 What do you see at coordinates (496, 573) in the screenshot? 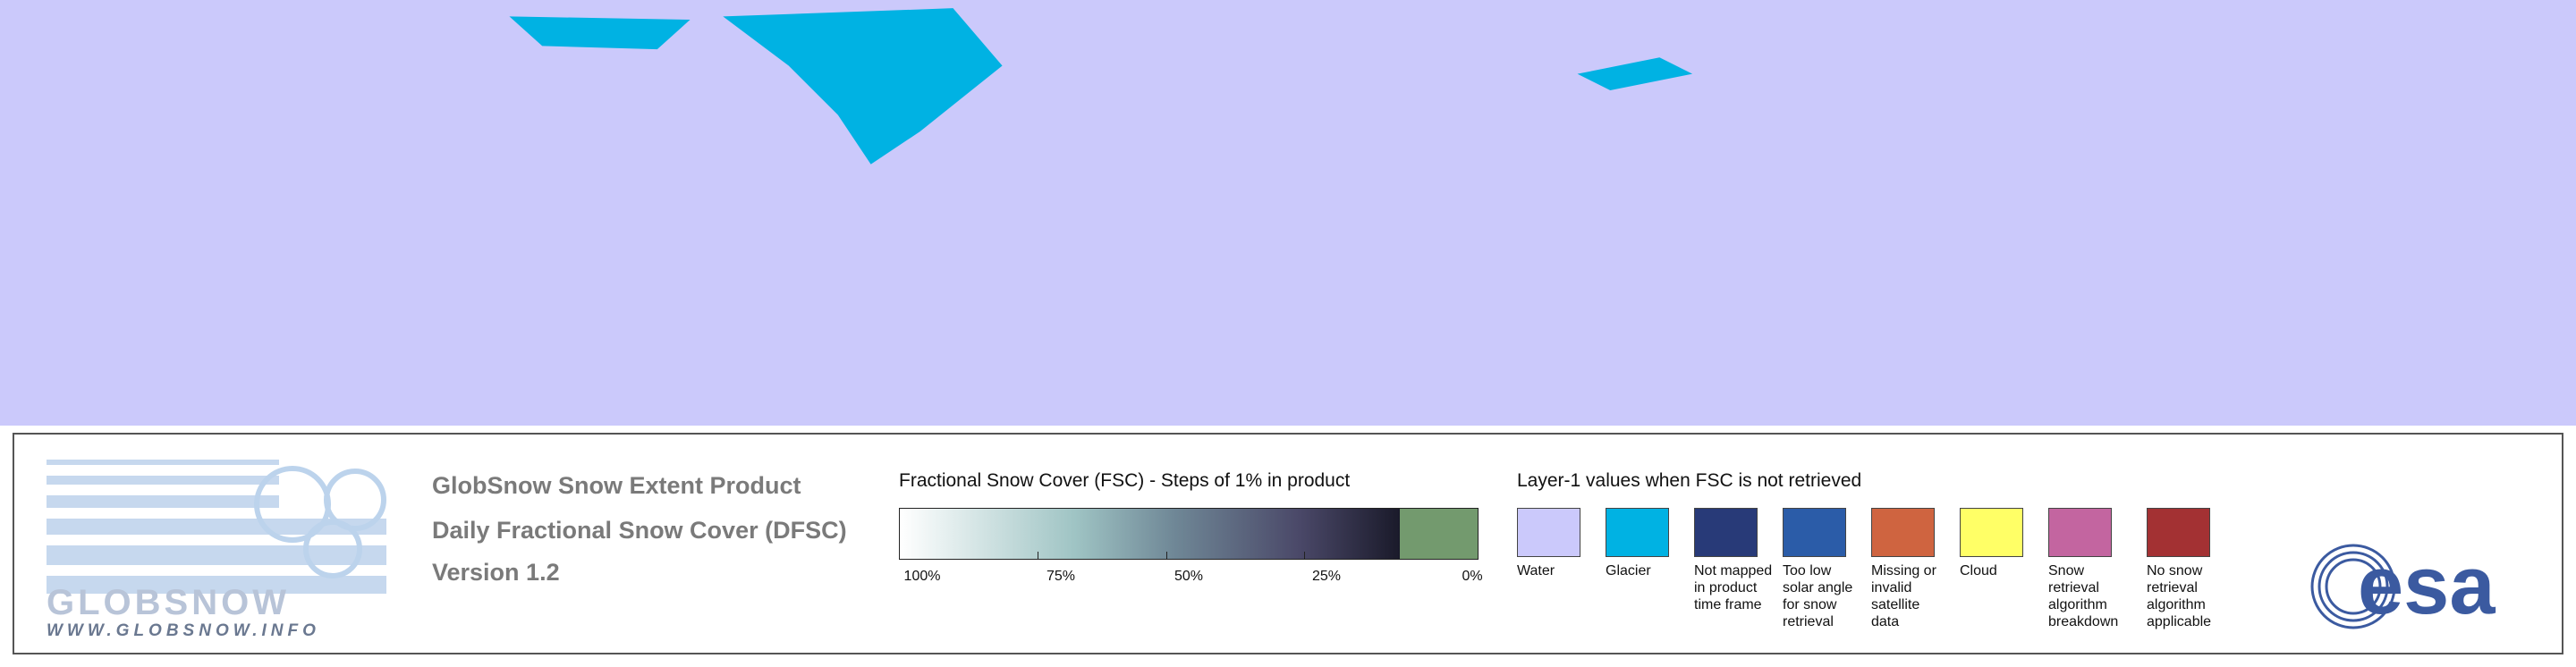
I see `product-version: Version 1.2` at bounding box center [496, 573].